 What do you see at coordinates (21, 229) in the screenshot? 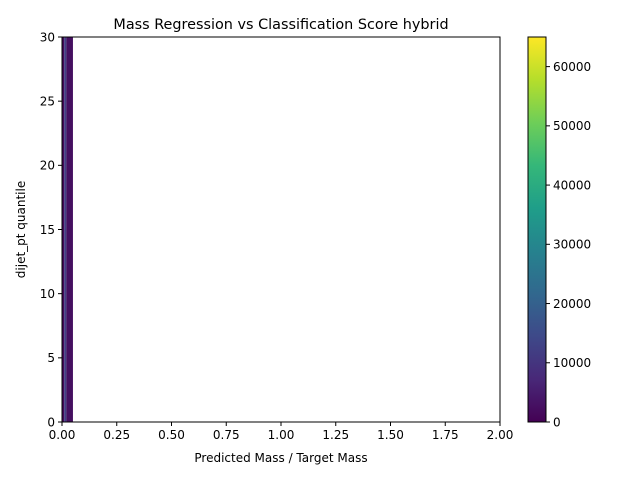
I see `y-axis-label: dijet_pt quantile` at bounding box center [21, 229].